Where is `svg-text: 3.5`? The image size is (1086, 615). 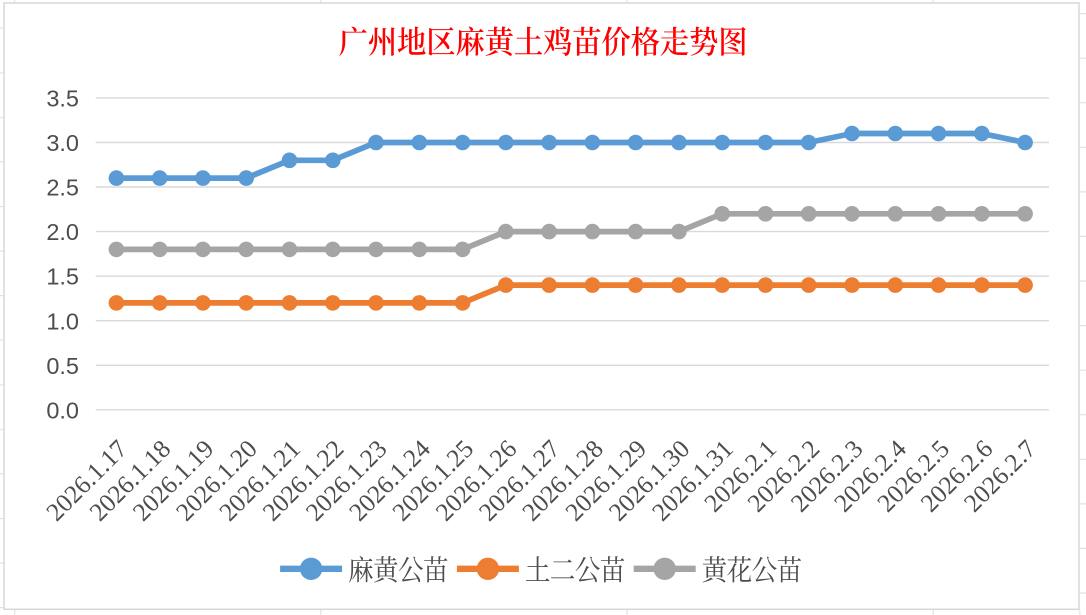
svg-text: 3.5 is located at coordinates (62, 99).